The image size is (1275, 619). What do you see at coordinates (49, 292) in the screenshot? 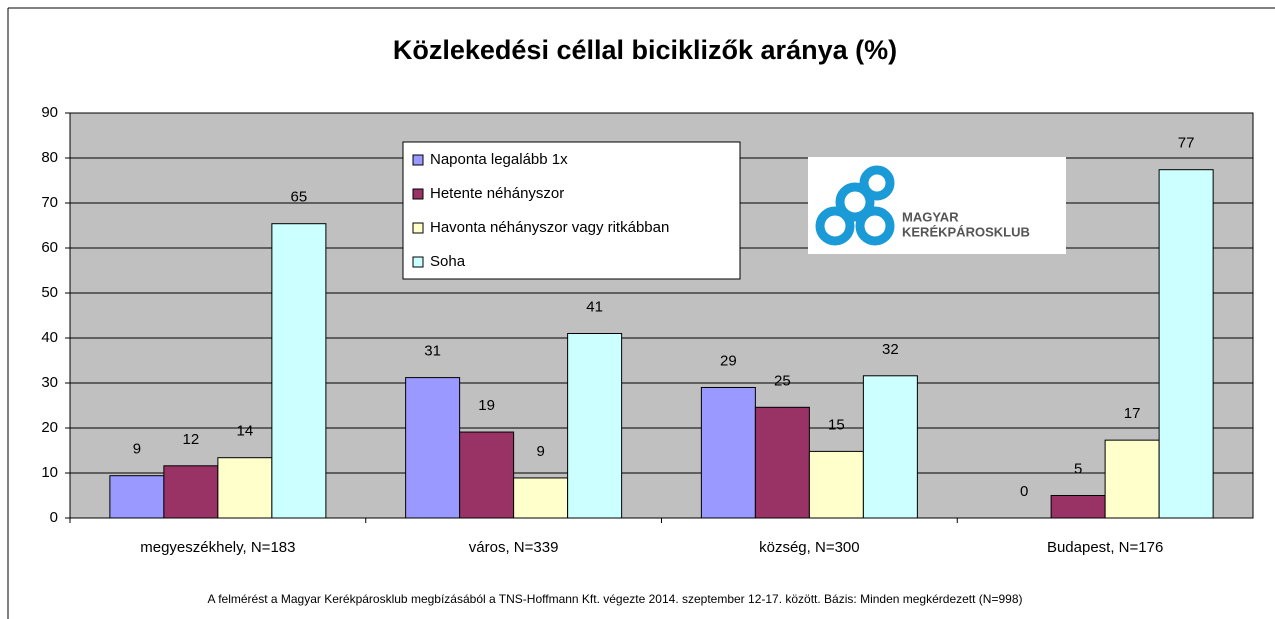
I see `y-tick-label: 50` at bounding box center [49, 292].